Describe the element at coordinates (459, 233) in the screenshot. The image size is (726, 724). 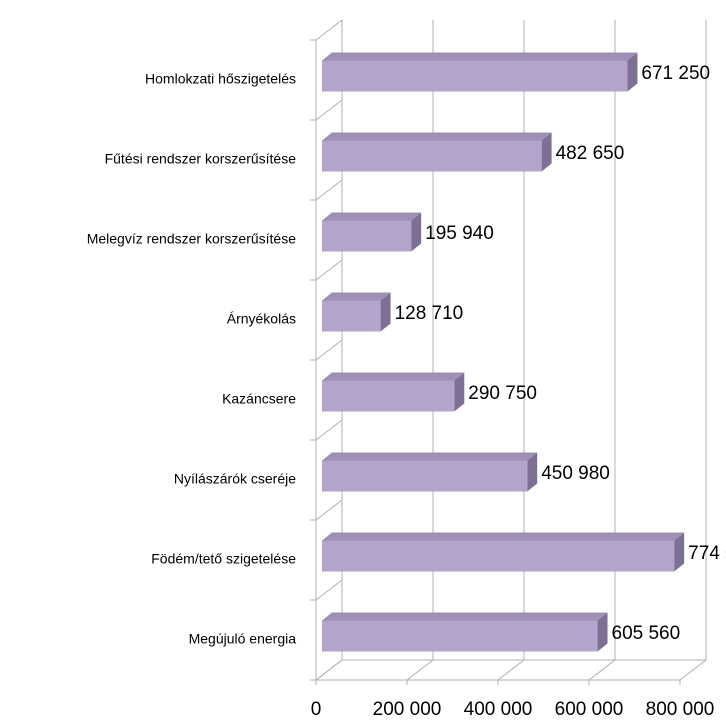
I see `value-label: 195 940` at that location.